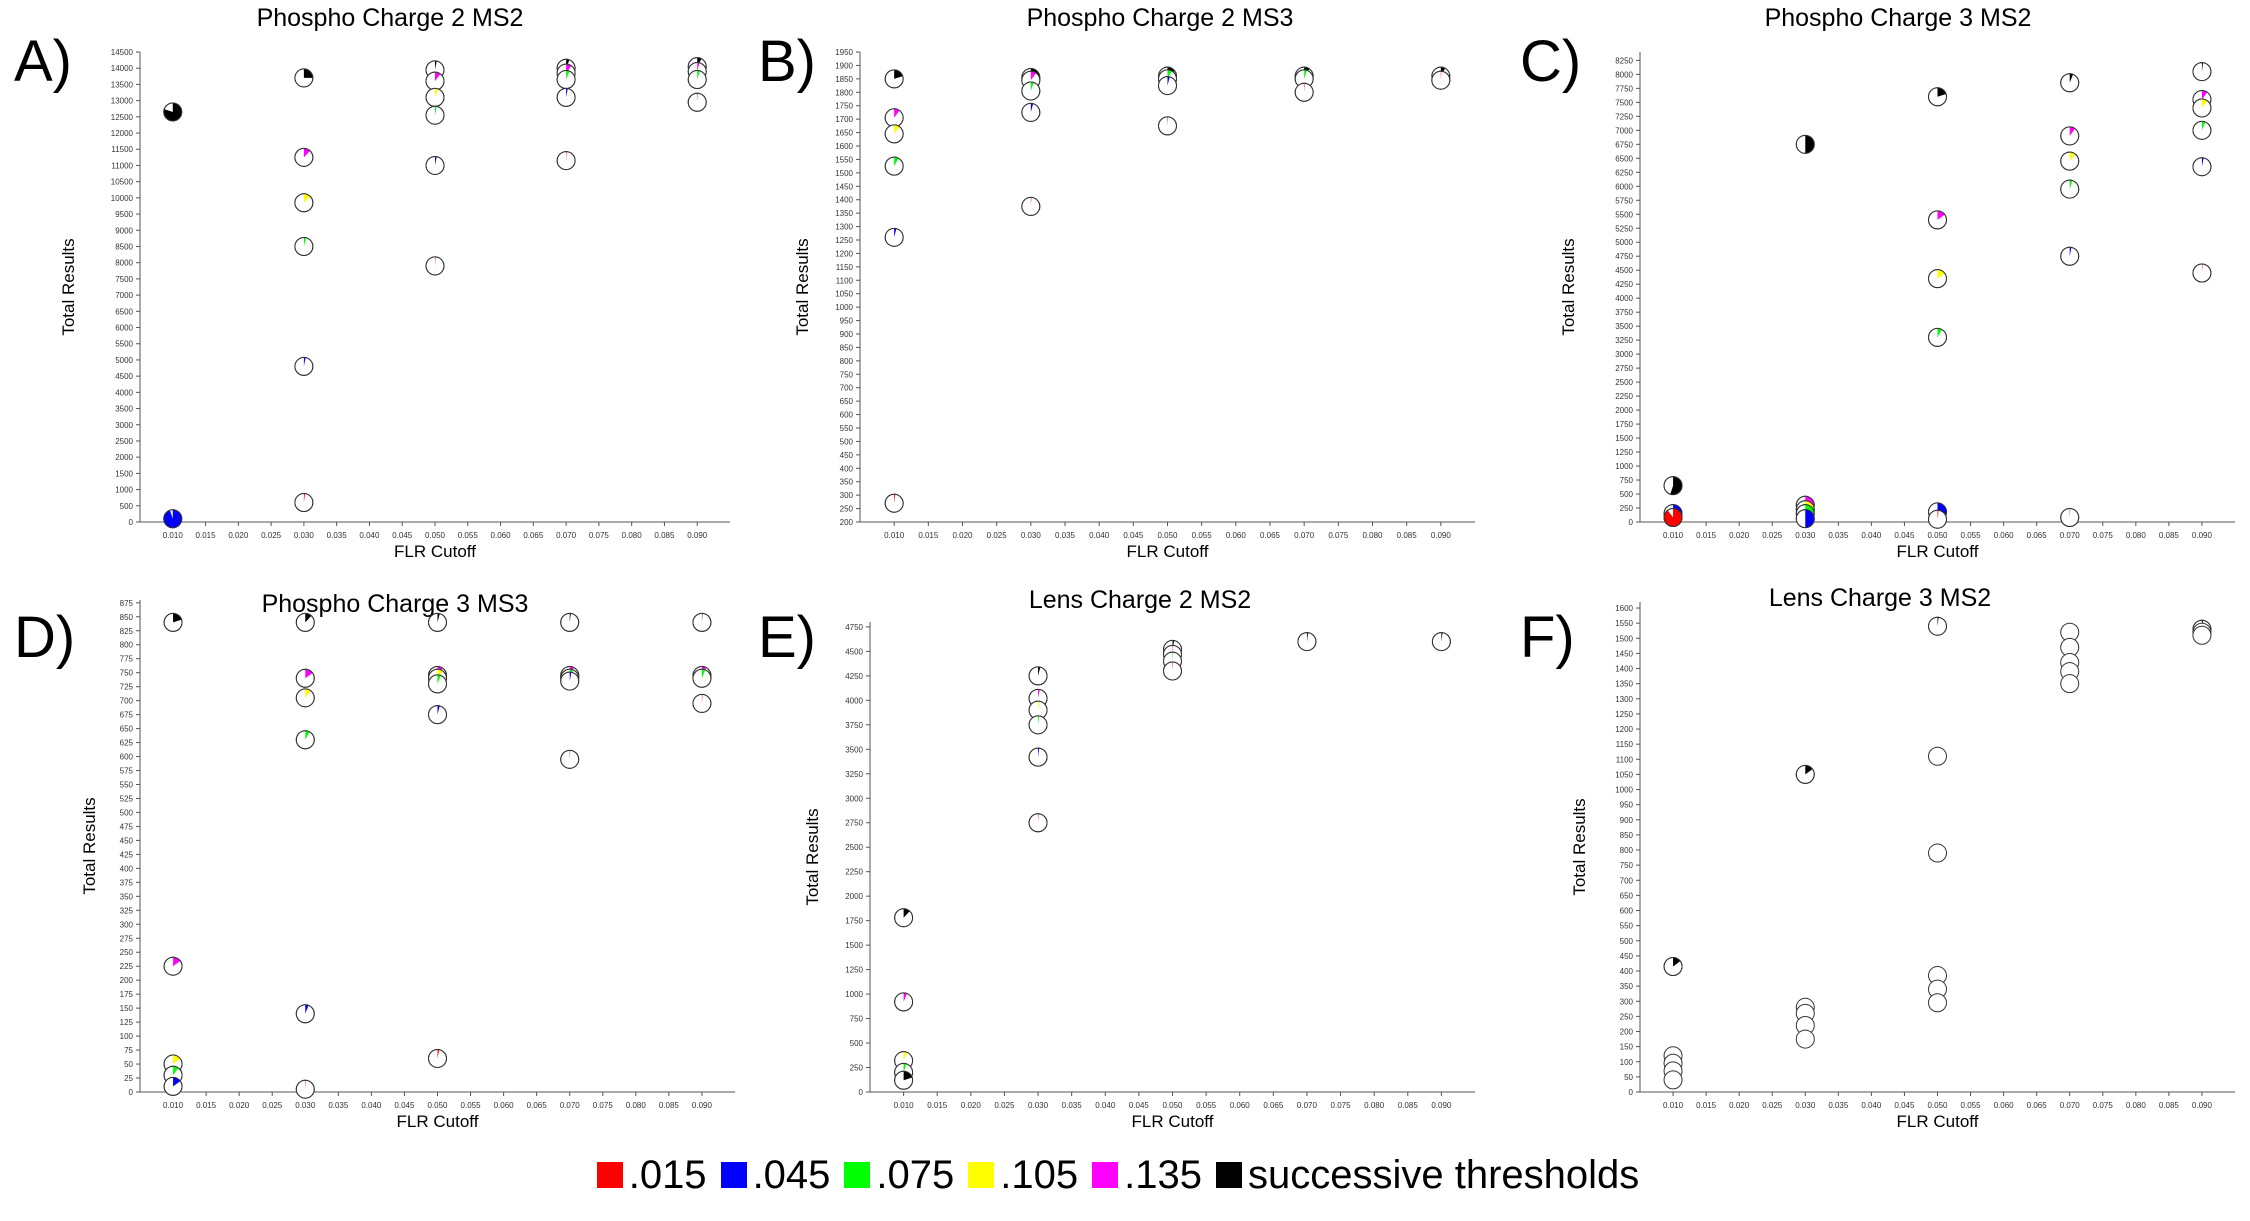 This screenshot has height=1221, width=2250. I want to click on x-tick-label: 0.015, so click(937, 1105).